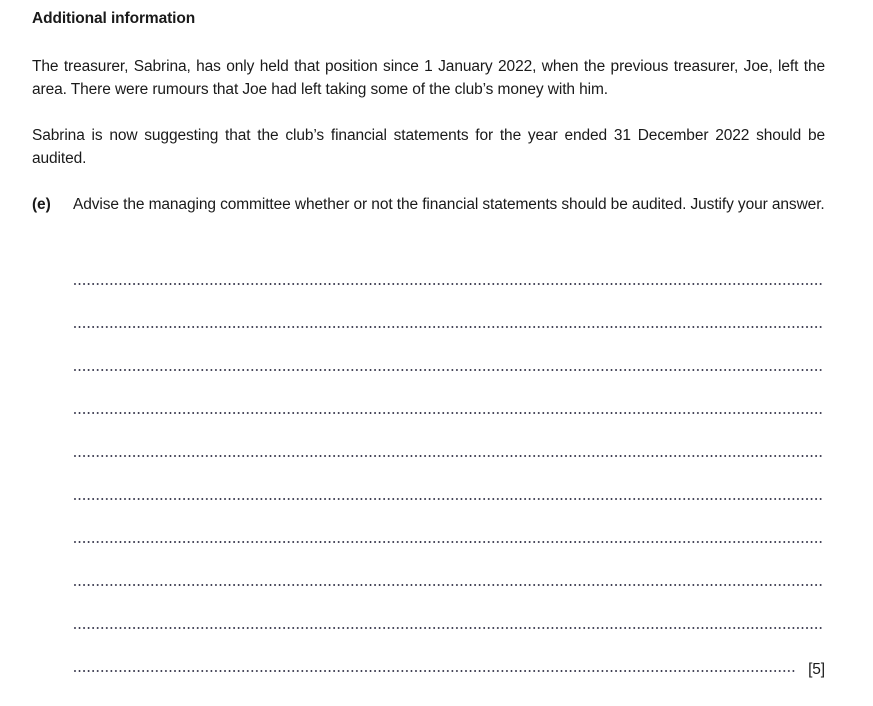 Image resolution: width=873 pixels, height=706 pixels. Describe the element at coordinates (41, 204) in the screenshot. I see `question-label: (e)` at that location.